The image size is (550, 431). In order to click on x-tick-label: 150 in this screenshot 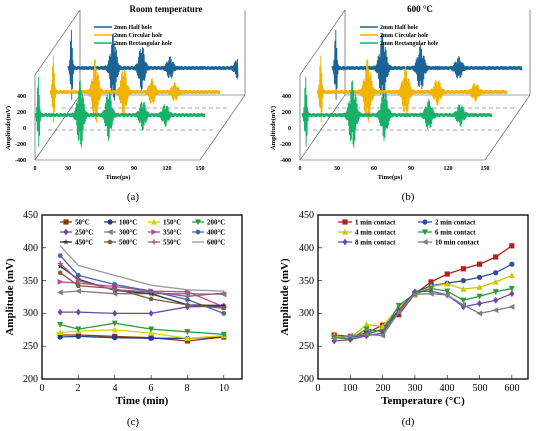, I will do `click(200, 169)`.